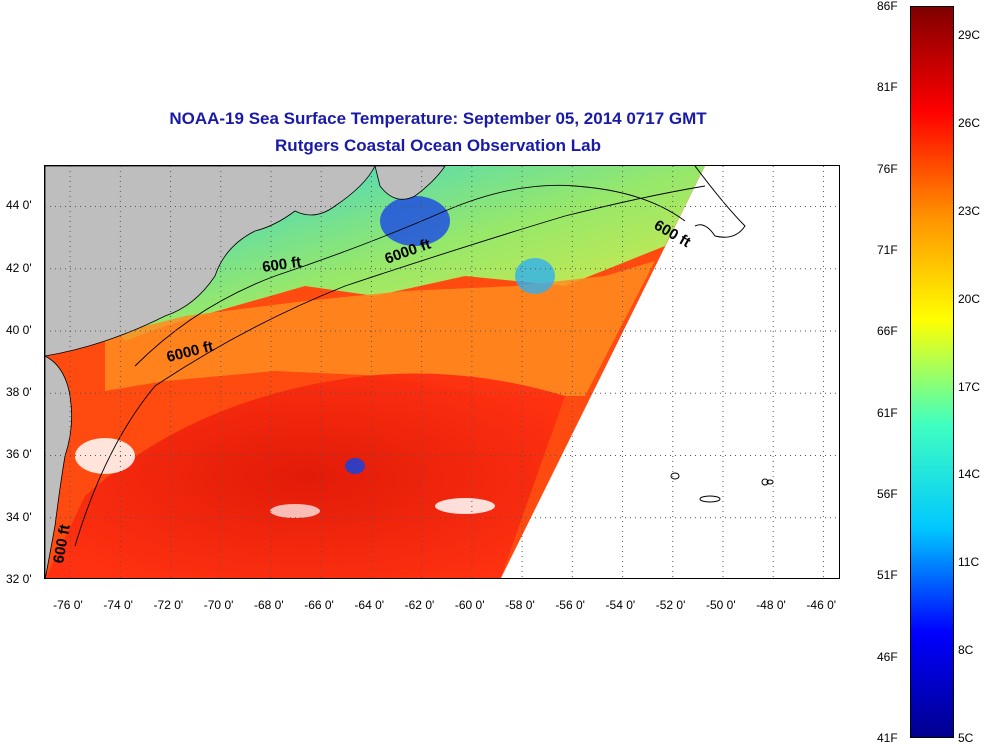 Image resolution: width=984 pixels, height=754 pixels. Describe the element at coordinates (969, 123) in the screenshot. I see `colorbar-c-label: 26C` at that location.